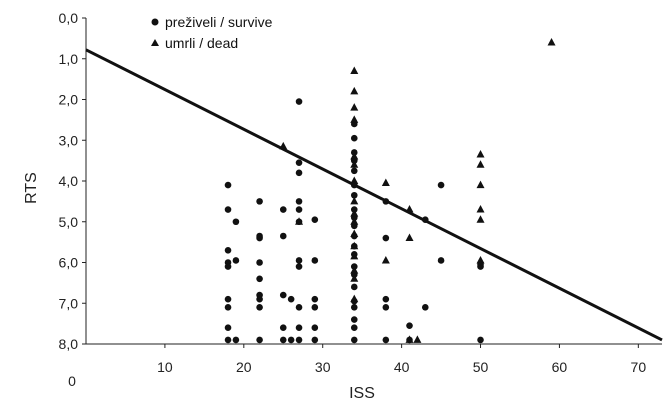 The image size is (666, 406). Describe the element at coordinates (69, 303) in the screenshot. I see `y-tick-label: 7,0` at that location.